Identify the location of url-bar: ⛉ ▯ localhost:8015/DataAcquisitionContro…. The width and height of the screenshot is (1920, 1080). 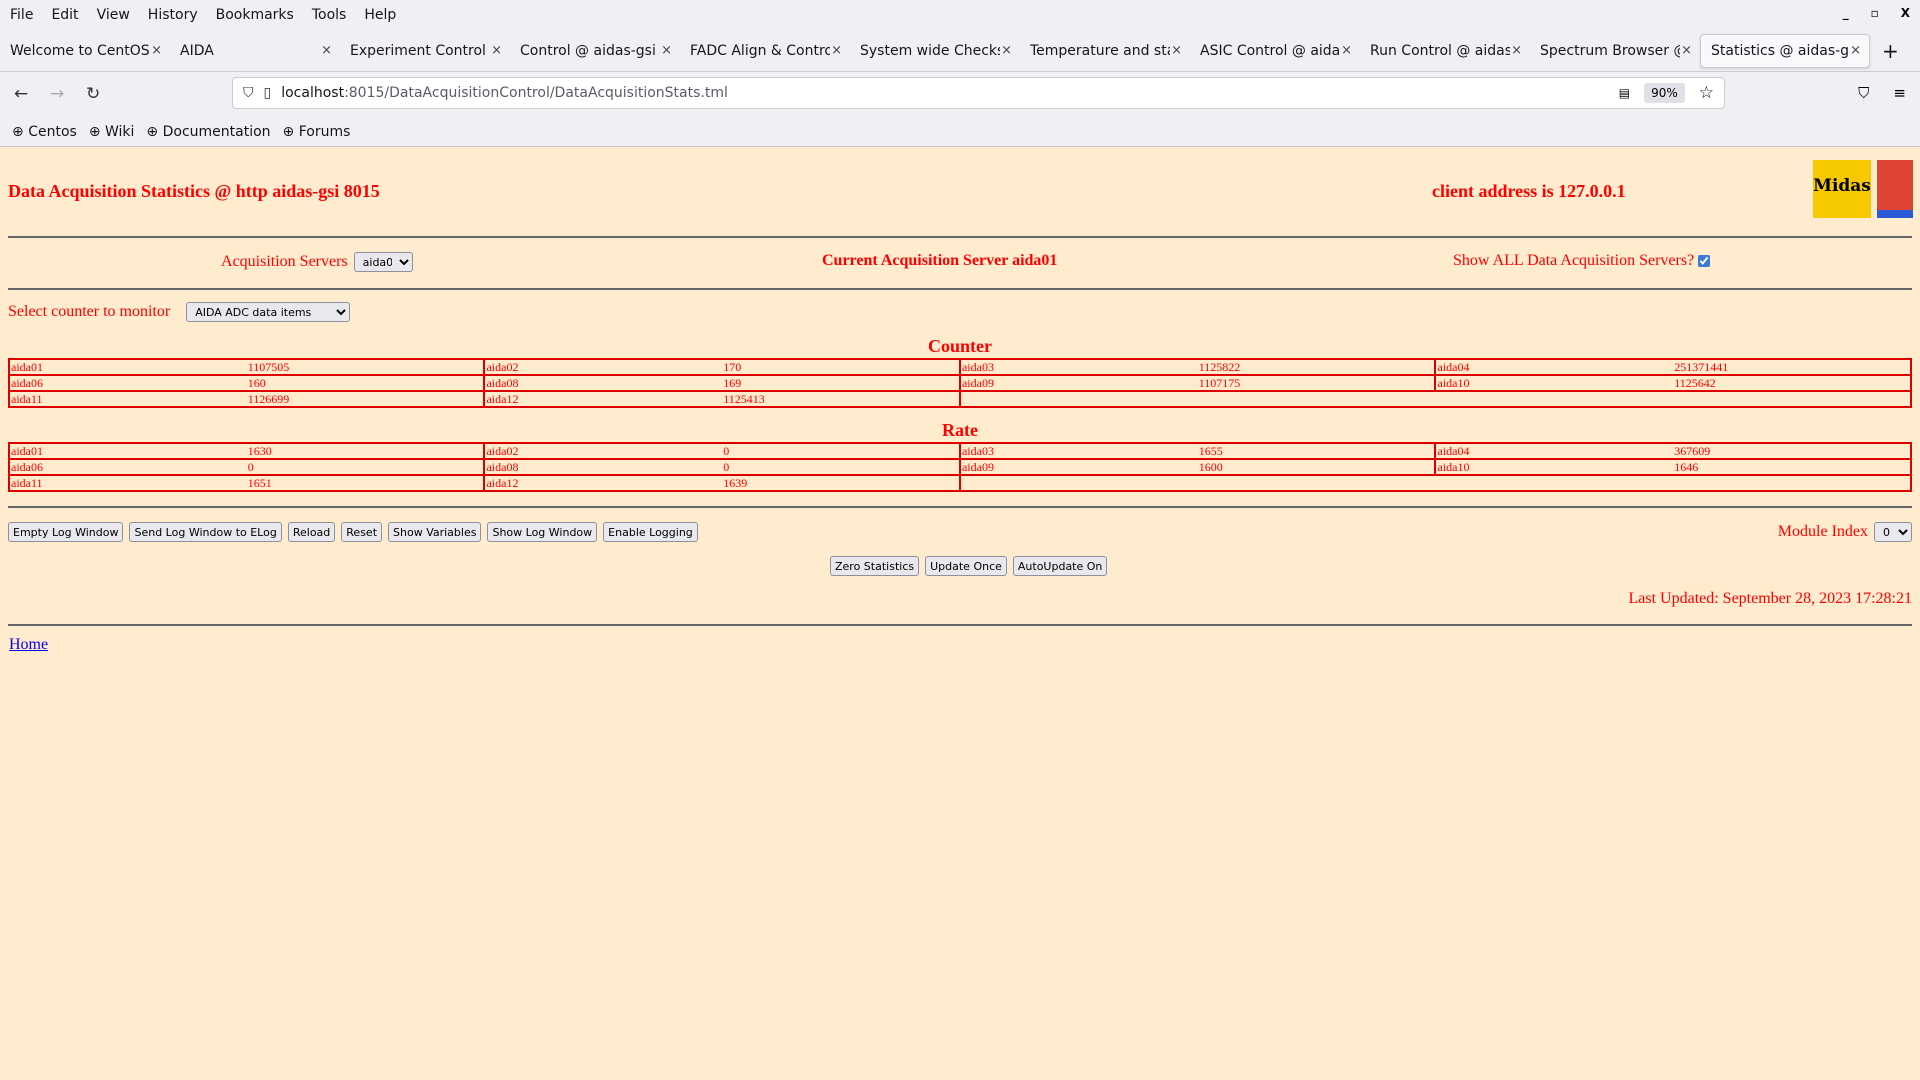
(978, 93).